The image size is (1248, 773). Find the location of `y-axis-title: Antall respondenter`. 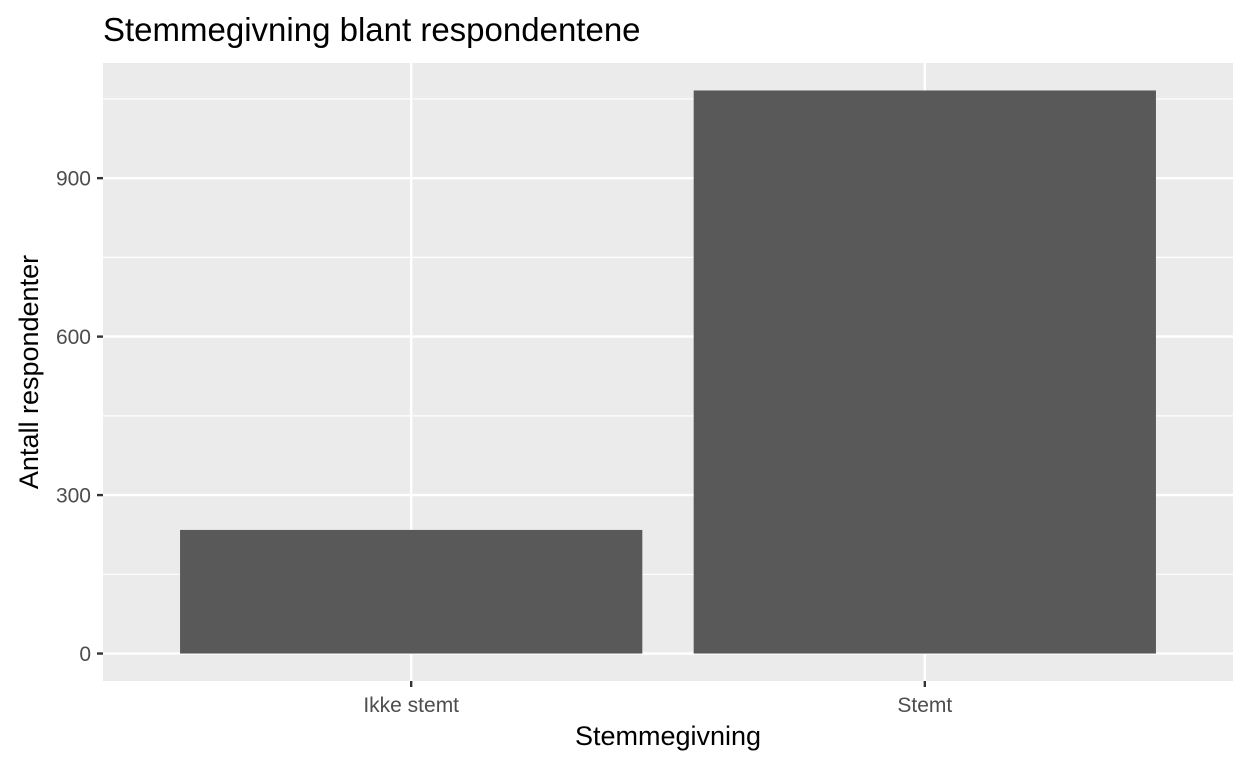

y-axis-title: Antall respondenter is located at coordinates (29, 372).